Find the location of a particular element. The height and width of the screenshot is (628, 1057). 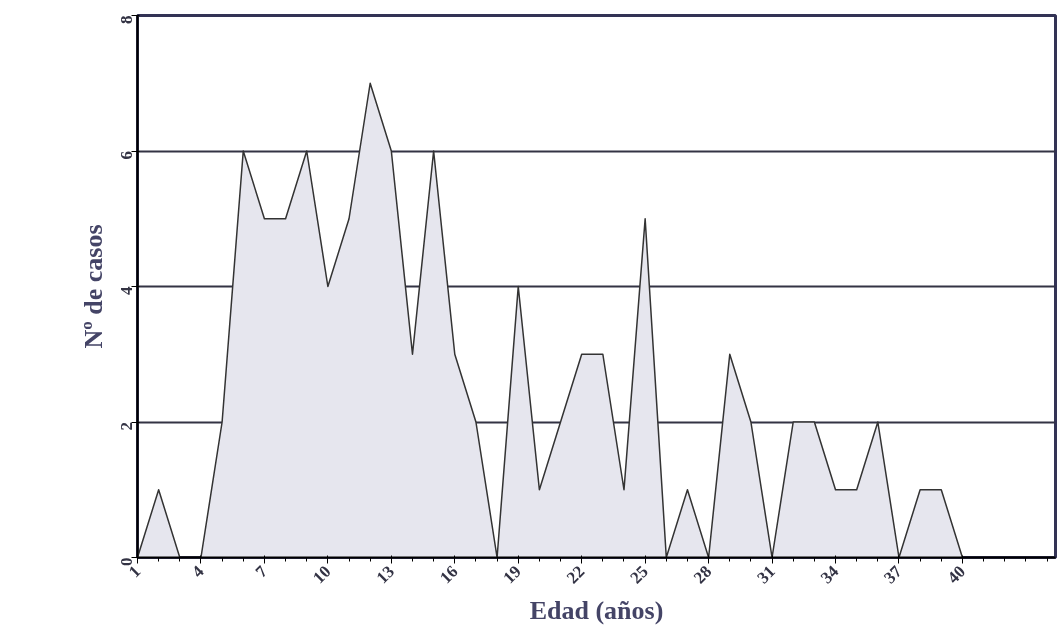

y-tick-label: 0 is located at coordinates (126, 561).